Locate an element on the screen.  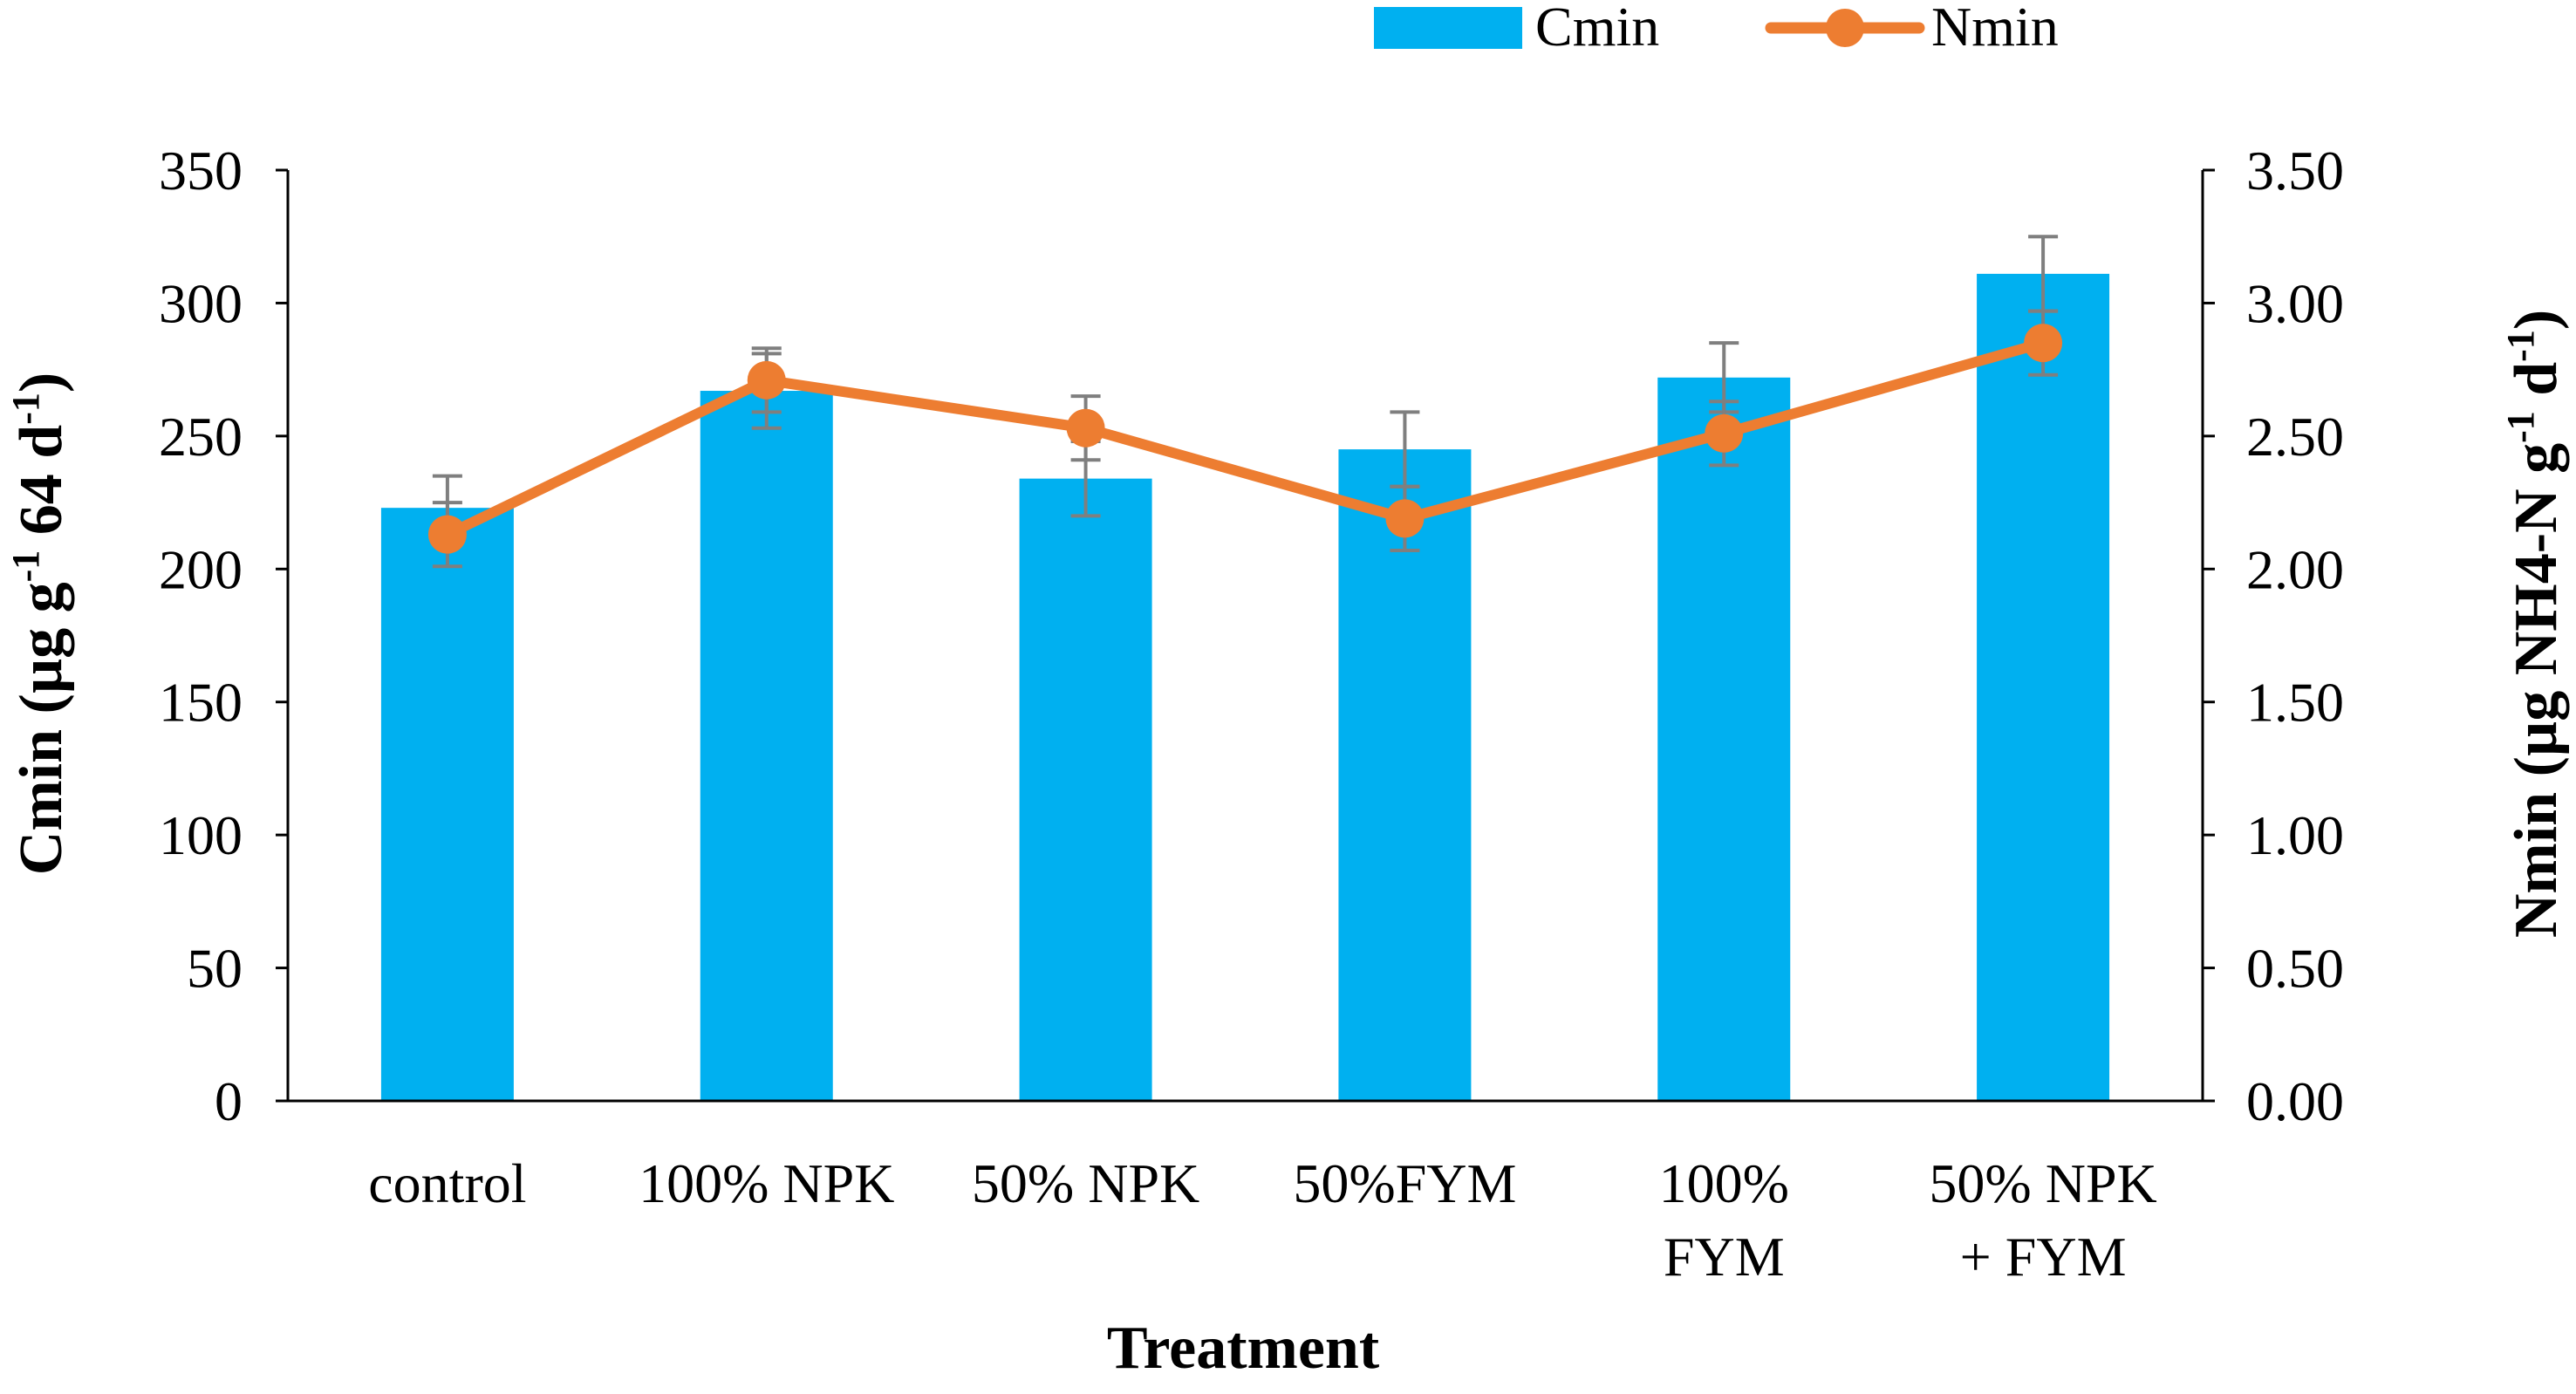
legend-cmin-label: Cmin is located at coordinates (1597, 29).